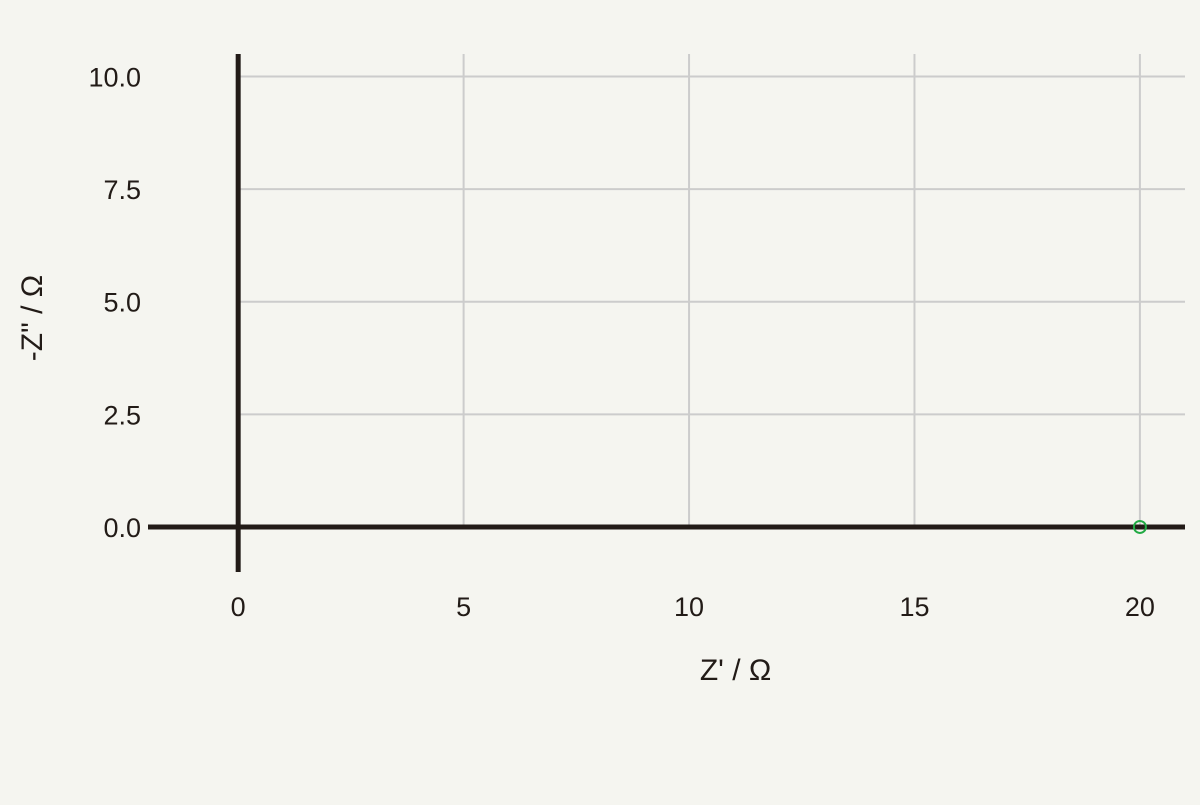 The image size is (1200, 805). What do you see at coordinates (122, 528) in the screenshot?
I see `y-tick-label: 0.0` at bounding box center [122, 528].